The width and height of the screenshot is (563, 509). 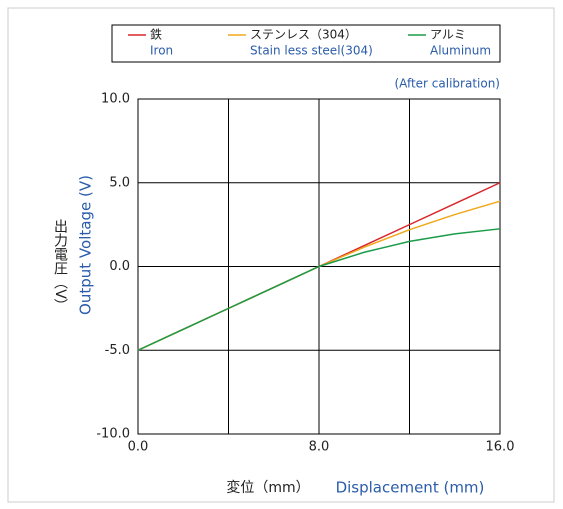 I want to click on x-label: Displacement (mm), so click(x=410, y=488).